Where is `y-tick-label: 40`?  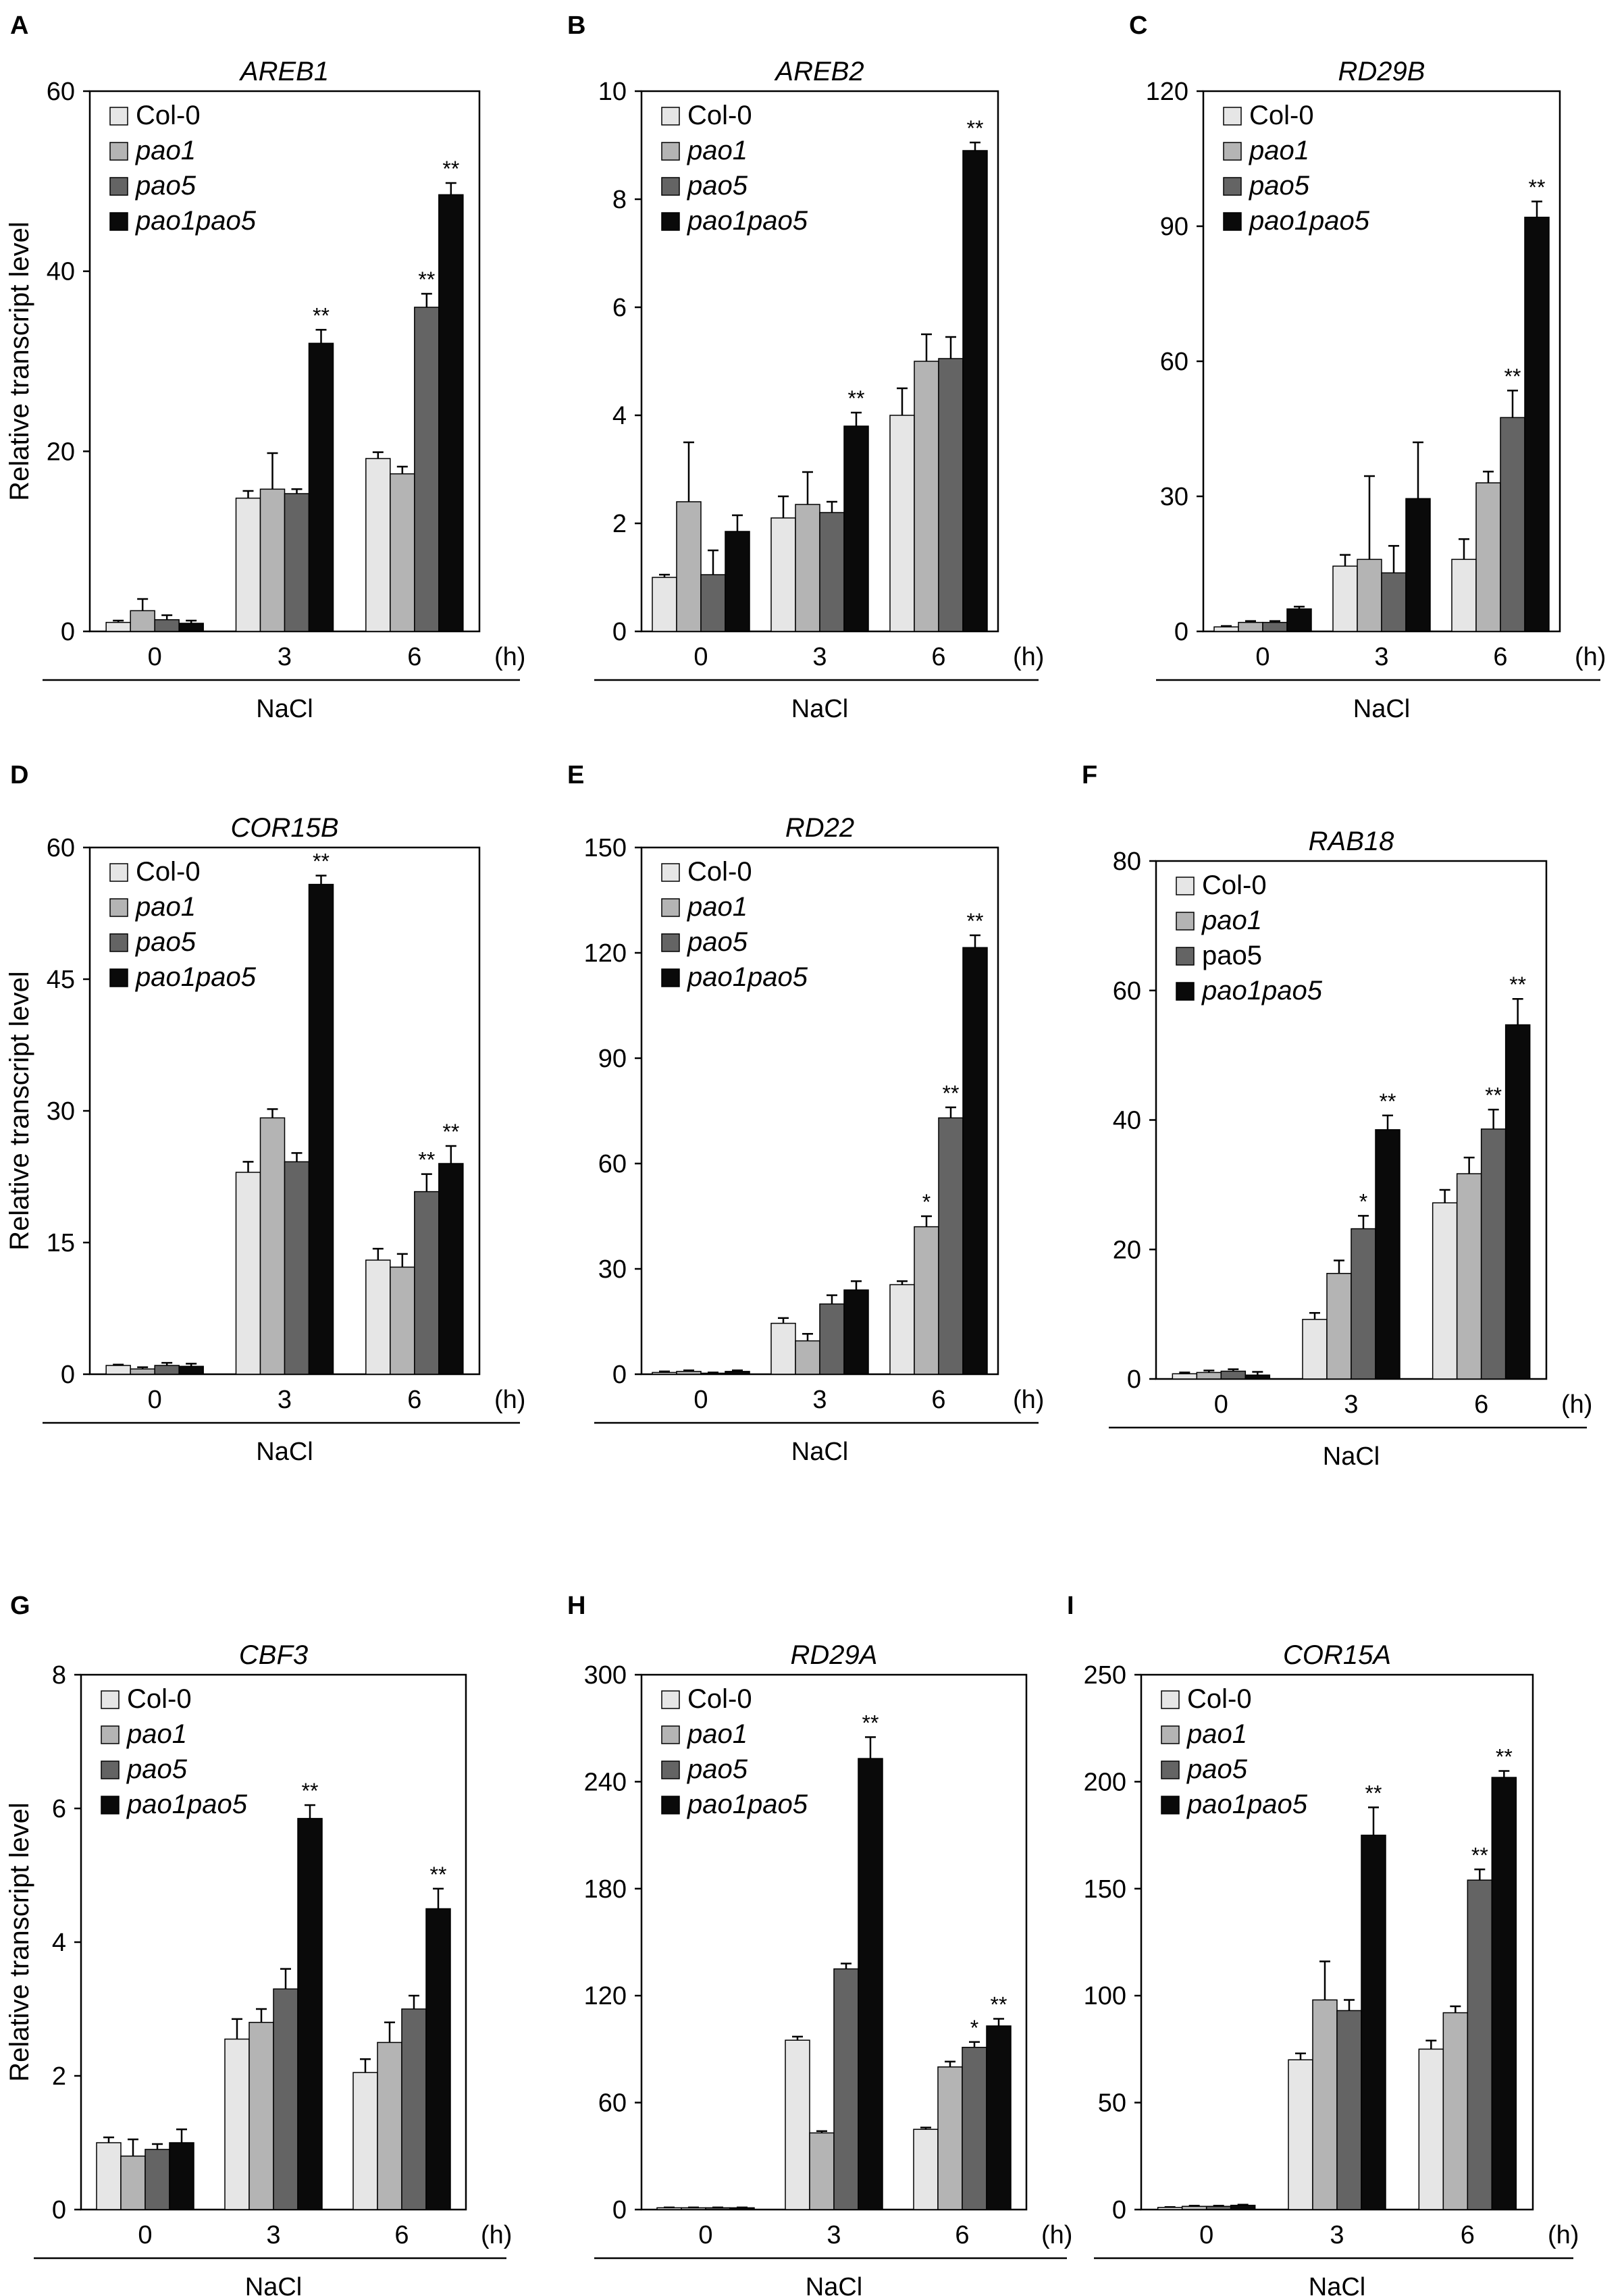
y-tick-label: 40 is located at coordinates (61, 272).